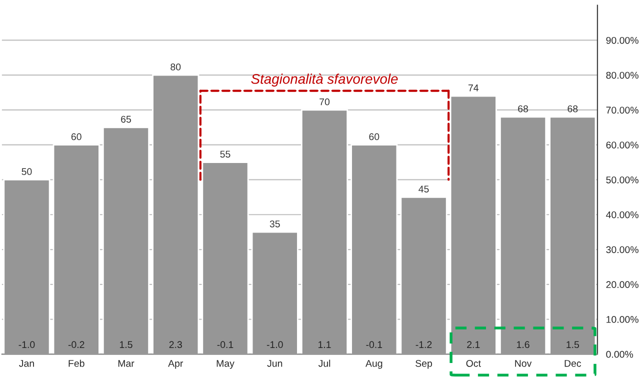 Image resolution: width=639 pixels, height=380 pixels. I want to click on x-tick-label: Mar, so click(126, 363).